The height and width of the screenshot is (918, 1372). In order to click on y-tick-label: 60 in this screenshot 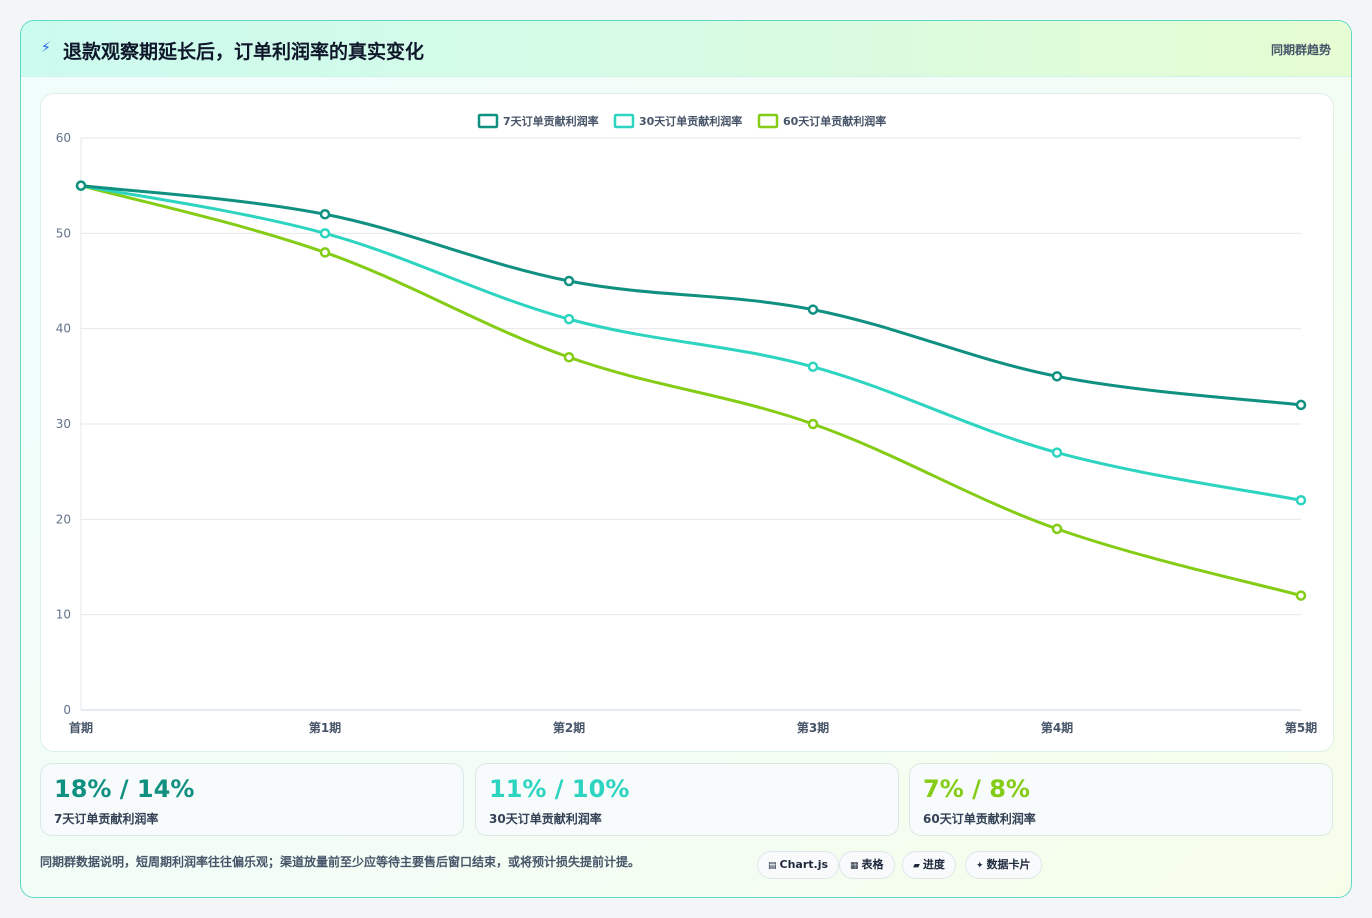, I will do `click(63, 138)`.